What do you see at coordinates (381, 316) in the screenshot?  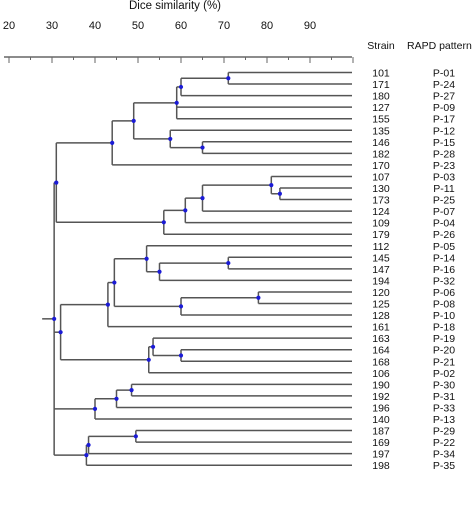 I see `strain-label: 128` at bounding box center [381, 316].